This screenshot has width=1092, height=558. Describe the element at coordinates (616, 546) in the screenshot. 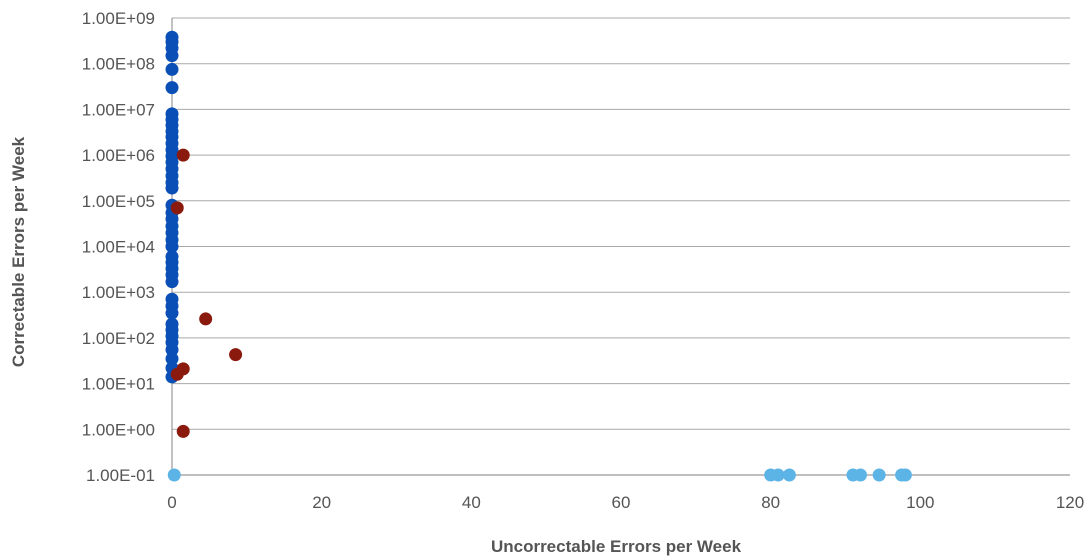

I see `x-axis-title: Uncorrectable Errors per Week` at that location.